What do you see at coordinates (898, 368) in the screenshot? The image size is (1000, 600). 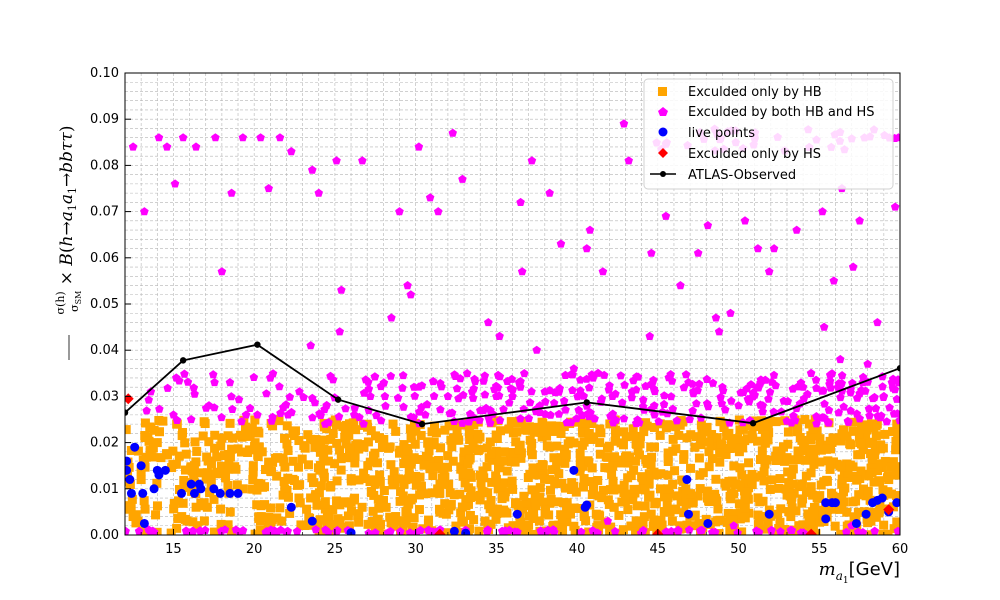 I see `atlas-observed-marker` at bounding box center [898, 368].